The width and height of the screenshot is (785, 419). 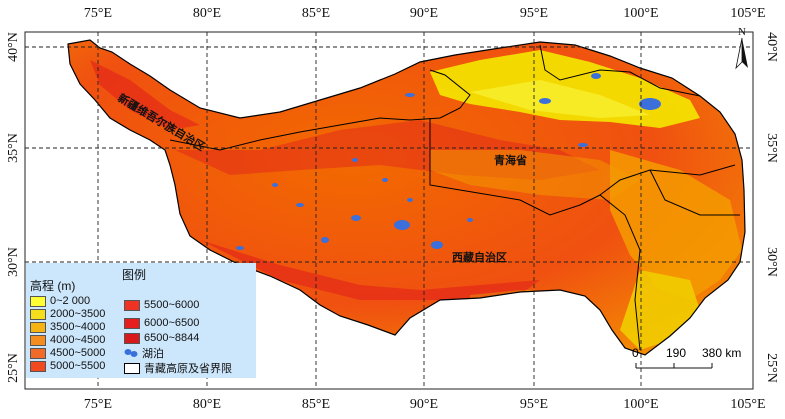 I want to click on legend-lake: 湖泊, so click(x=144, y=353).